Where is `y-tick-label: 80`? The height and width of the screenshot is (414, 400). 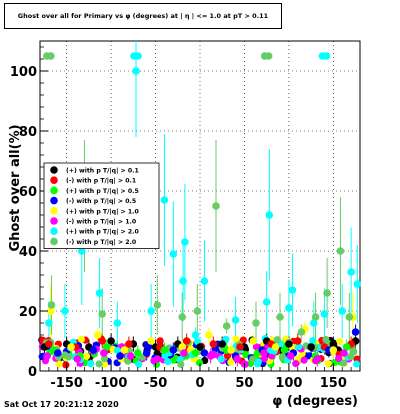
y-tick-label: 80 is located at coordinates (28, 132).